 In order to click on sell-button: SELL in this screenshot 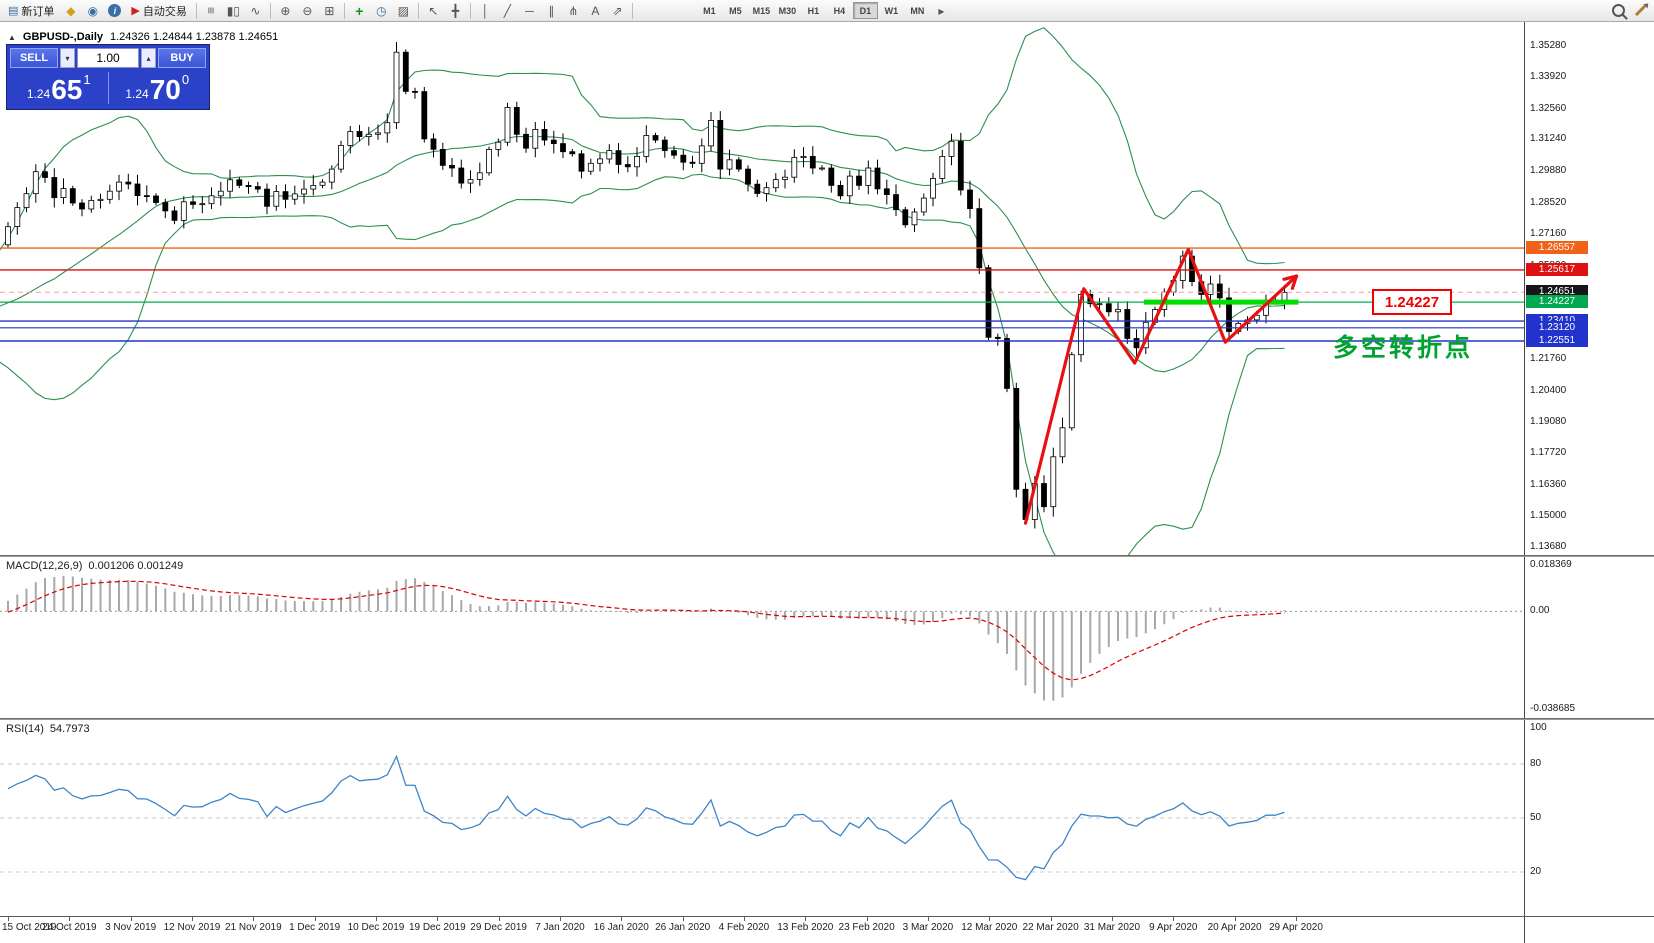, I will do `click(34, 58)`.